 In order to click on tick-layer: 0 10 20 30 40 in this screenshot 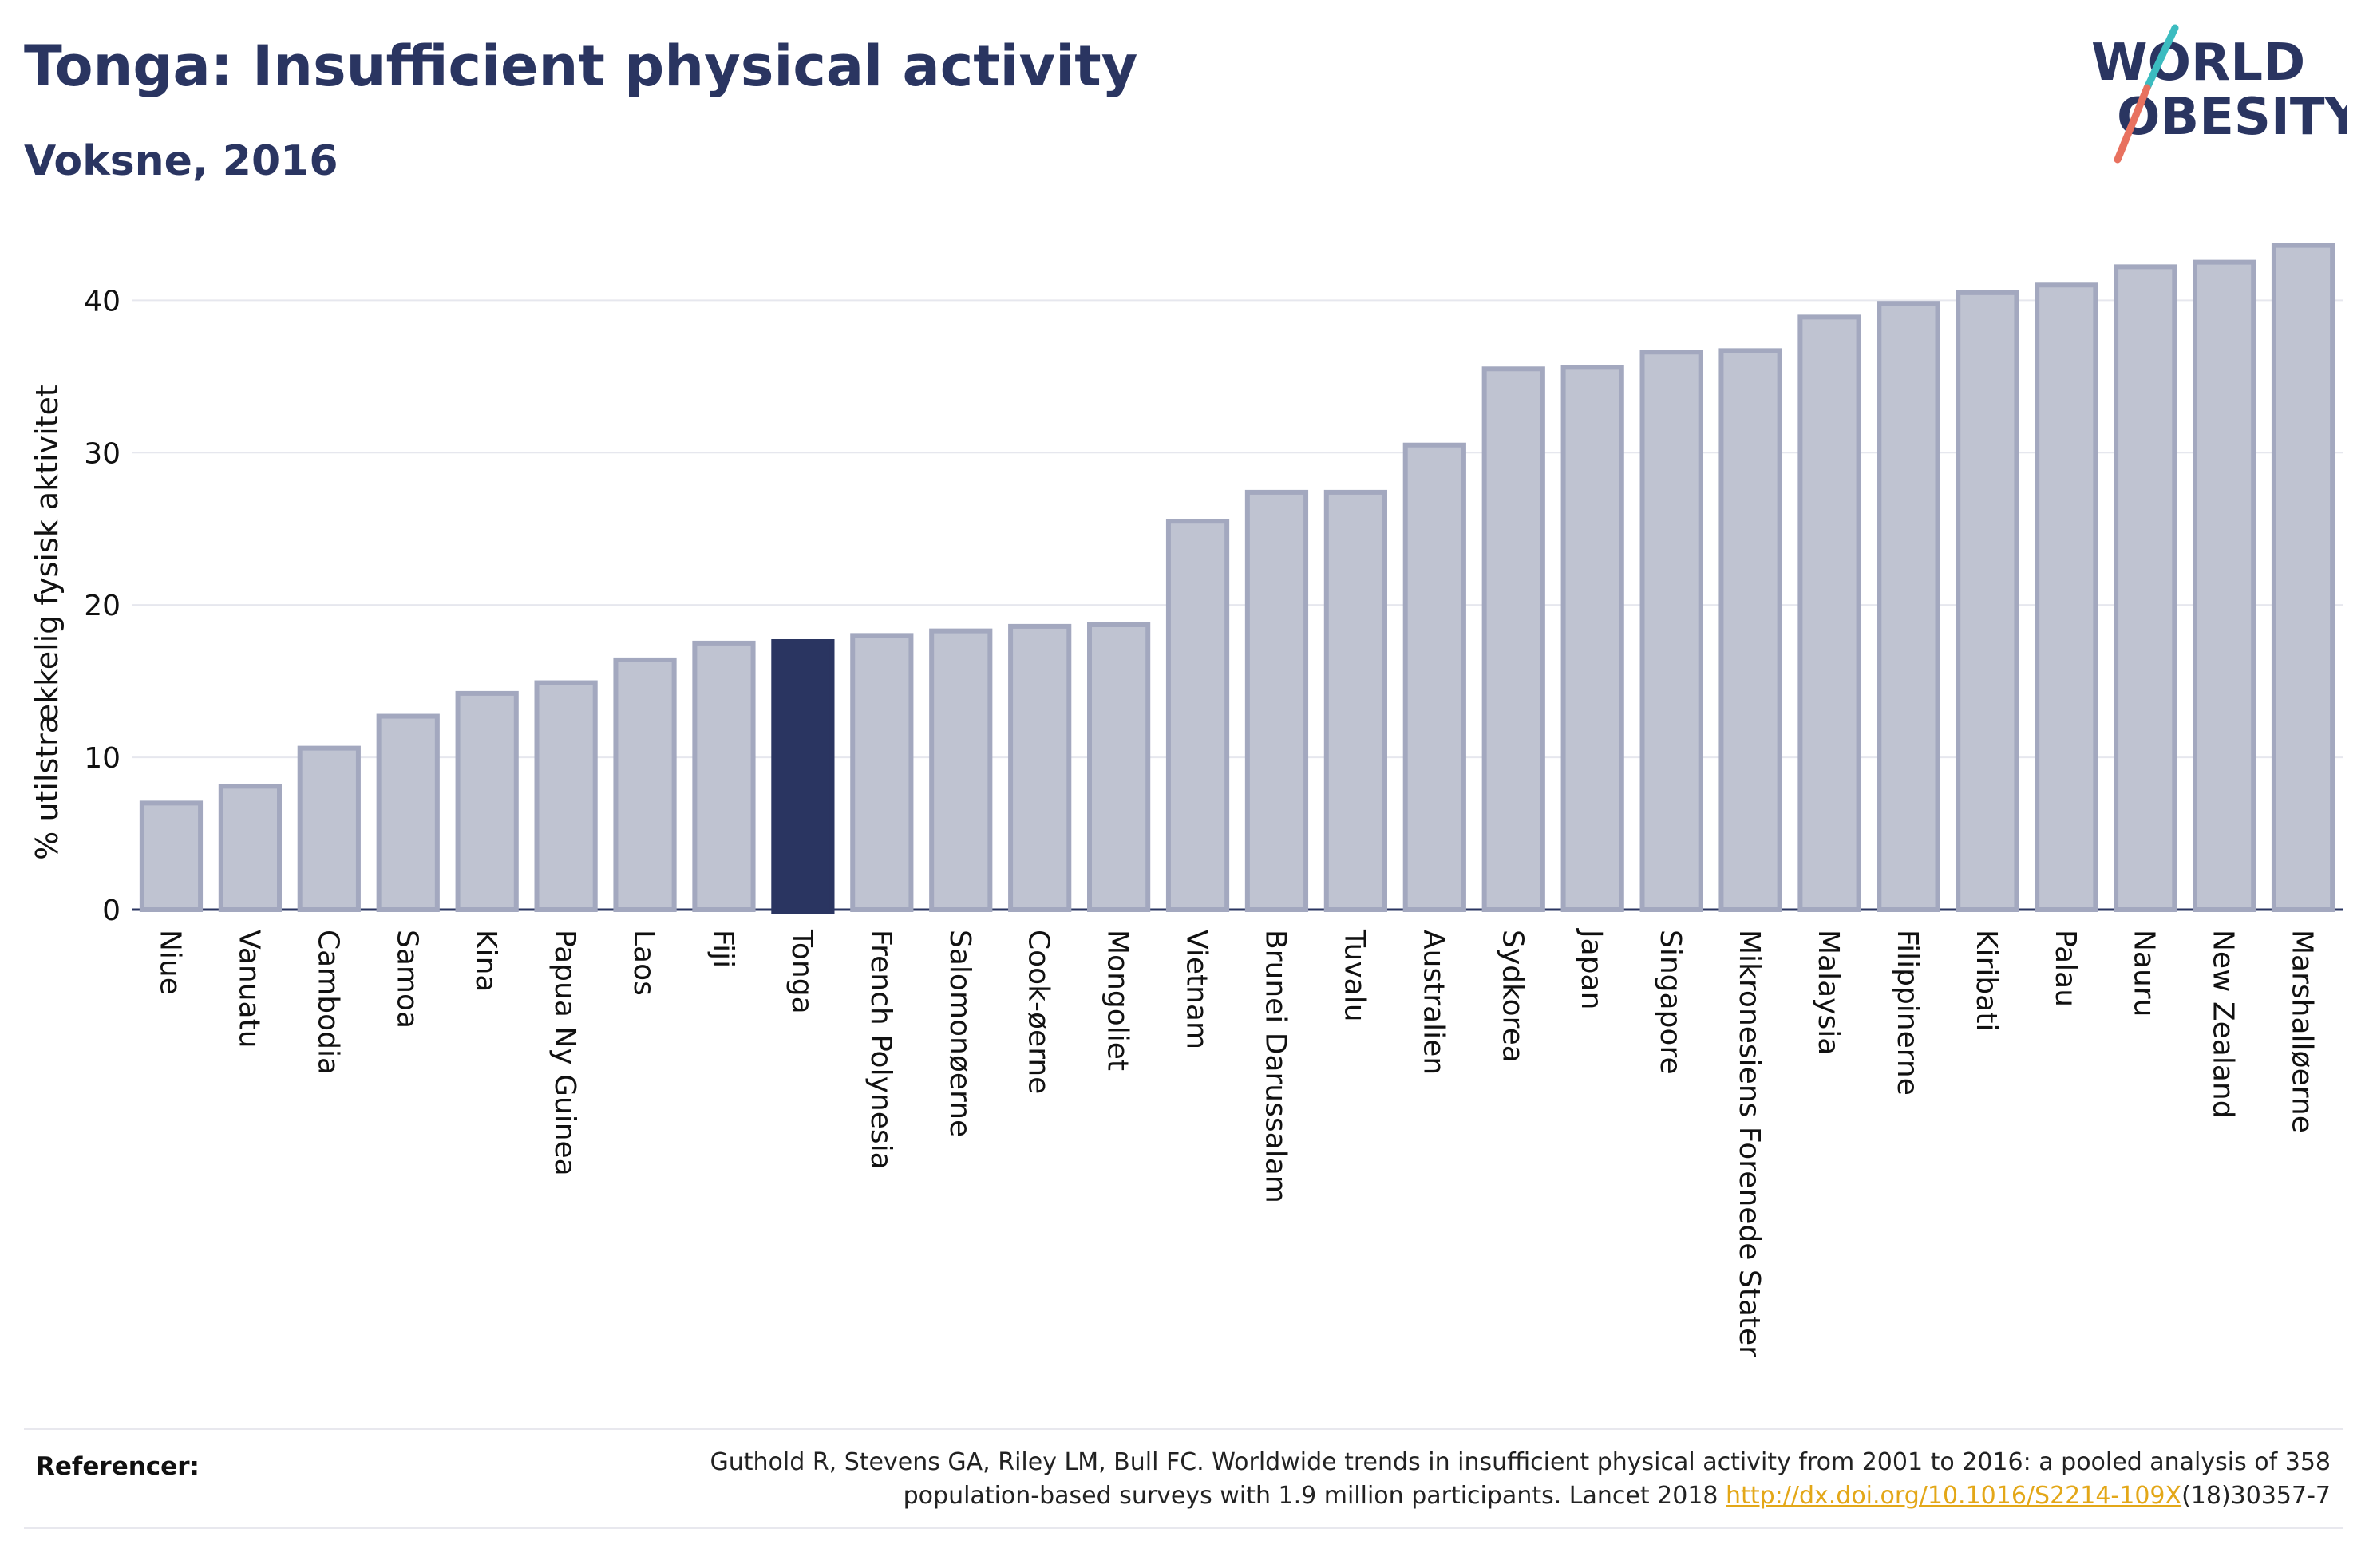, I will do `click(102, 606)`.